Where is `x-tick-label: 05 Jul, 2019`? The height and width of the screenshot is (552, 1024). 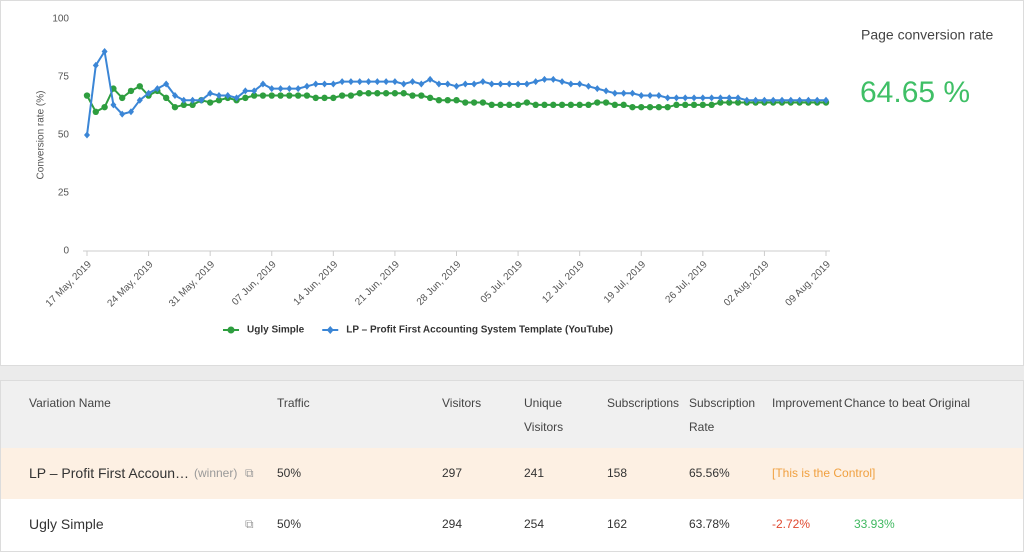 x-tick-label: 05 Jul, 2019 is located at coordinates (502, 282).